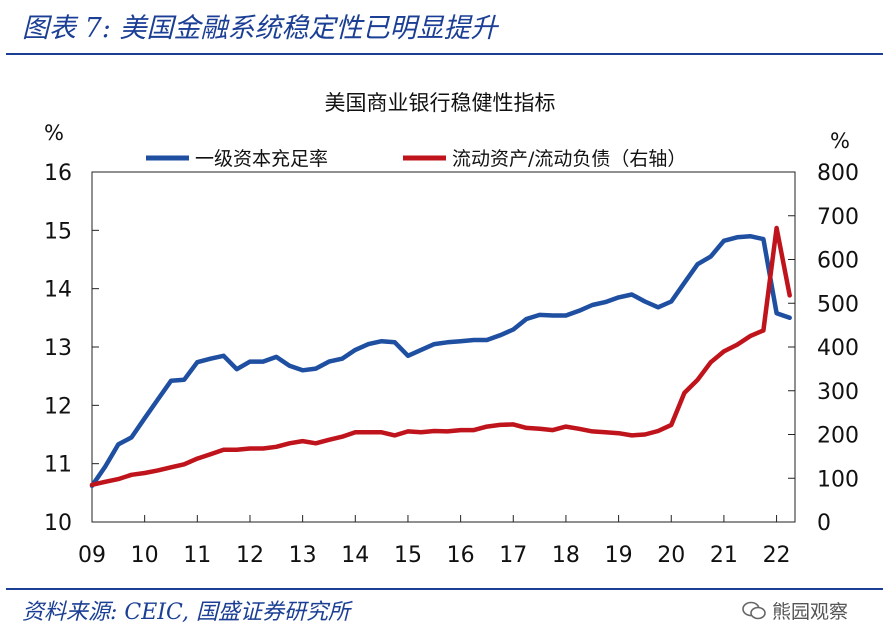 The width and height of the screenshot is (889, 634). Describe the element at coordinates (58, 465) in the screenshot. I see `left-y-tick-label: 11` at that location.